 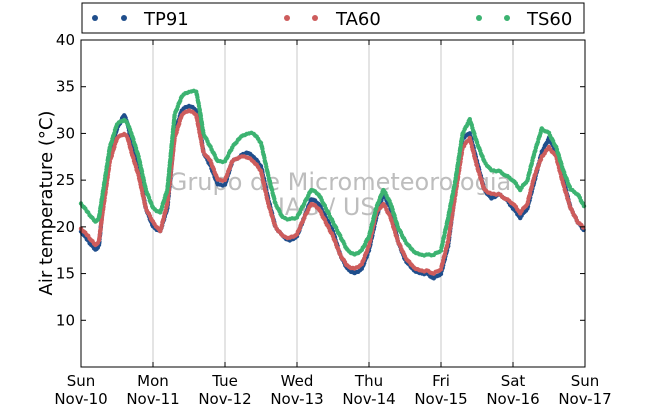 I want to click on x-tick-label-date: Nov-16, so click(x=512, y=399).